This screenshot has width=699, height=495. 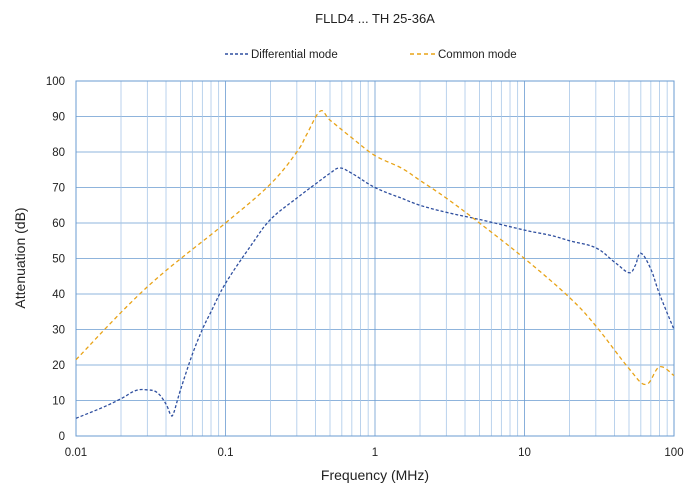 I want to click on y-axis-label: Attenuation (dB), so click(x=20, y=257).